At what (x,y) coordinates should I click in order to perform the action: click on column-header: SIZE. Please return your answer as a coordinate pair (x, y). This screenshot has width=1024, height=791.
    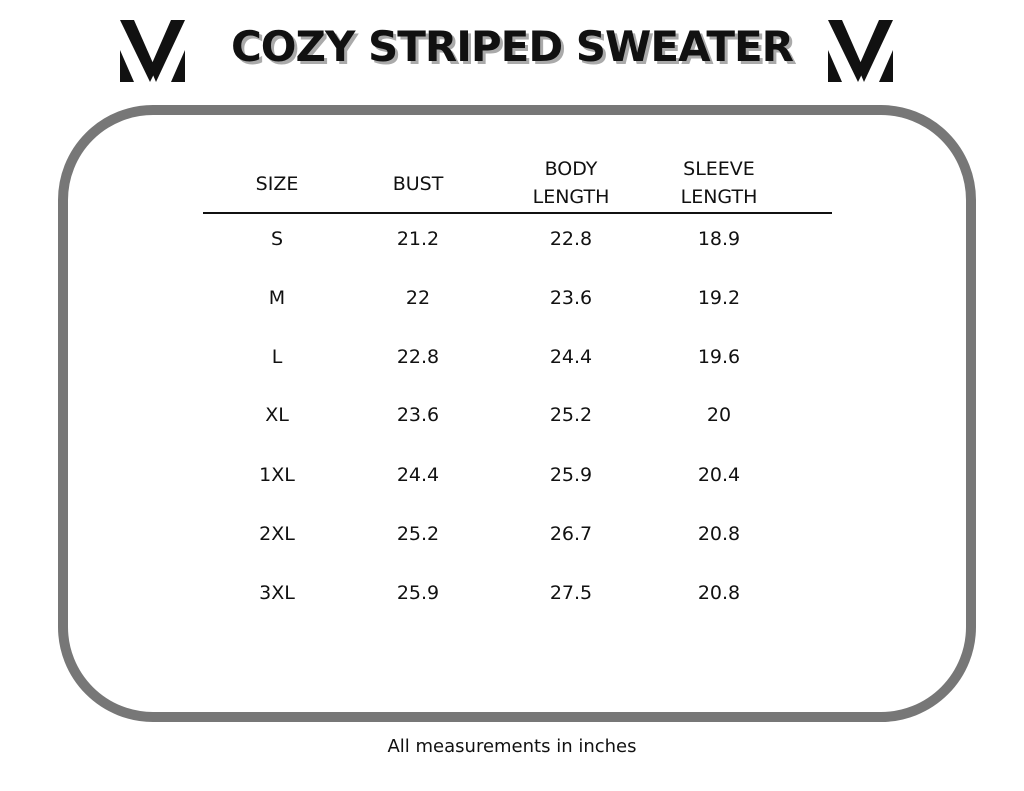
    Looking at the image, I should click on (277, 184).